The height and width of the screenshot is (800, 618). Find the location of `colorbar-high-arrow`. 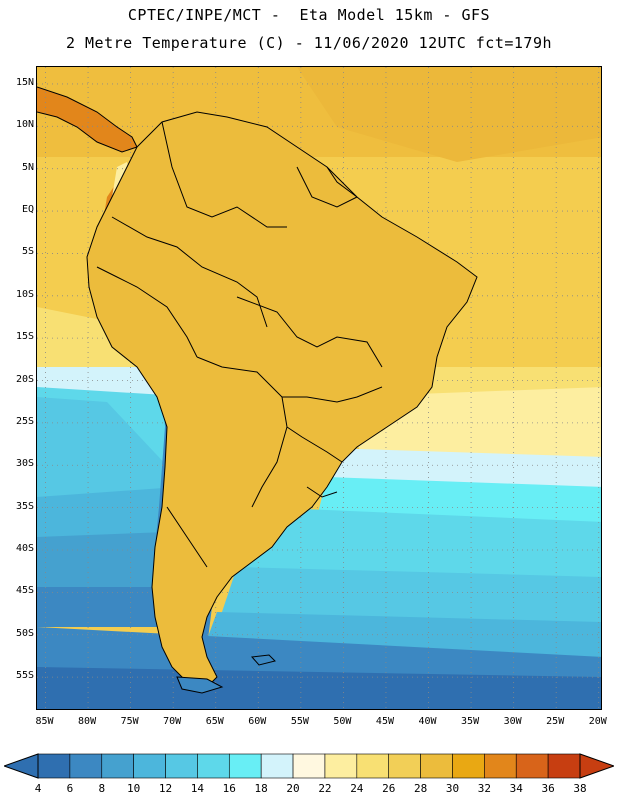

colorbar-high-arrow is located at coordinates (596, 766).